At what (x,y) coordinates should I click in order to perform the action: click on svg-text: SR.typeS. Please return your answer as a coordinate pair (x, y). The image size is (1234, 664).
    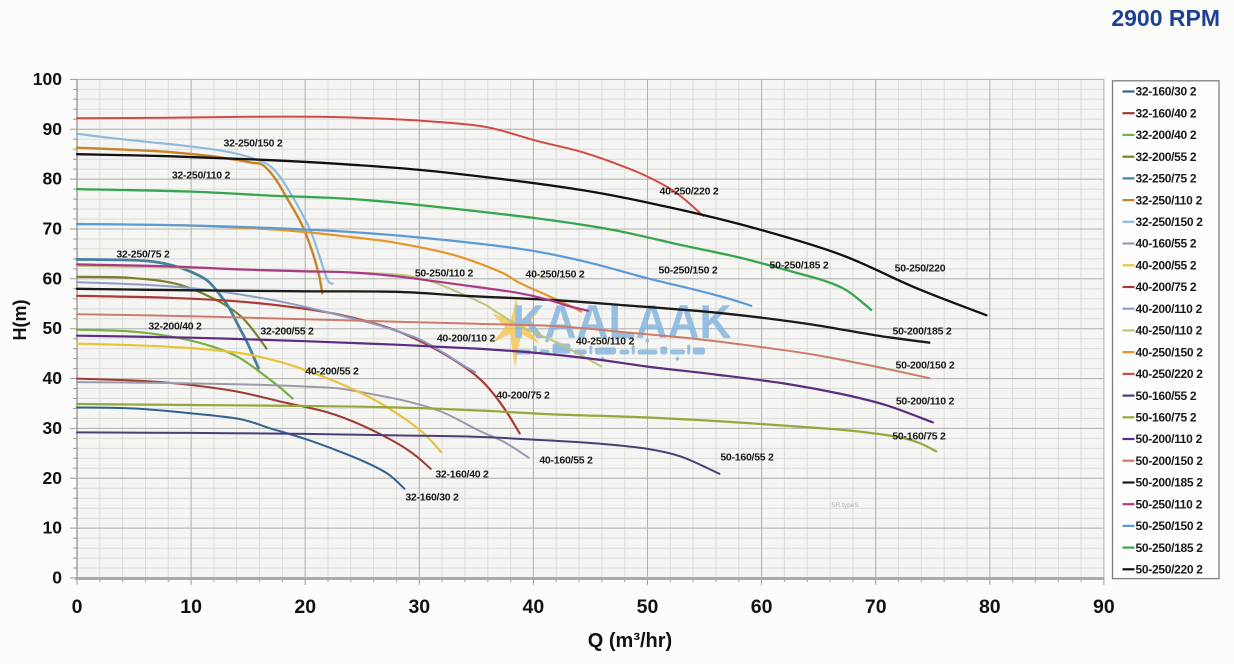
    Looking at the image, I should click on (845, 505).